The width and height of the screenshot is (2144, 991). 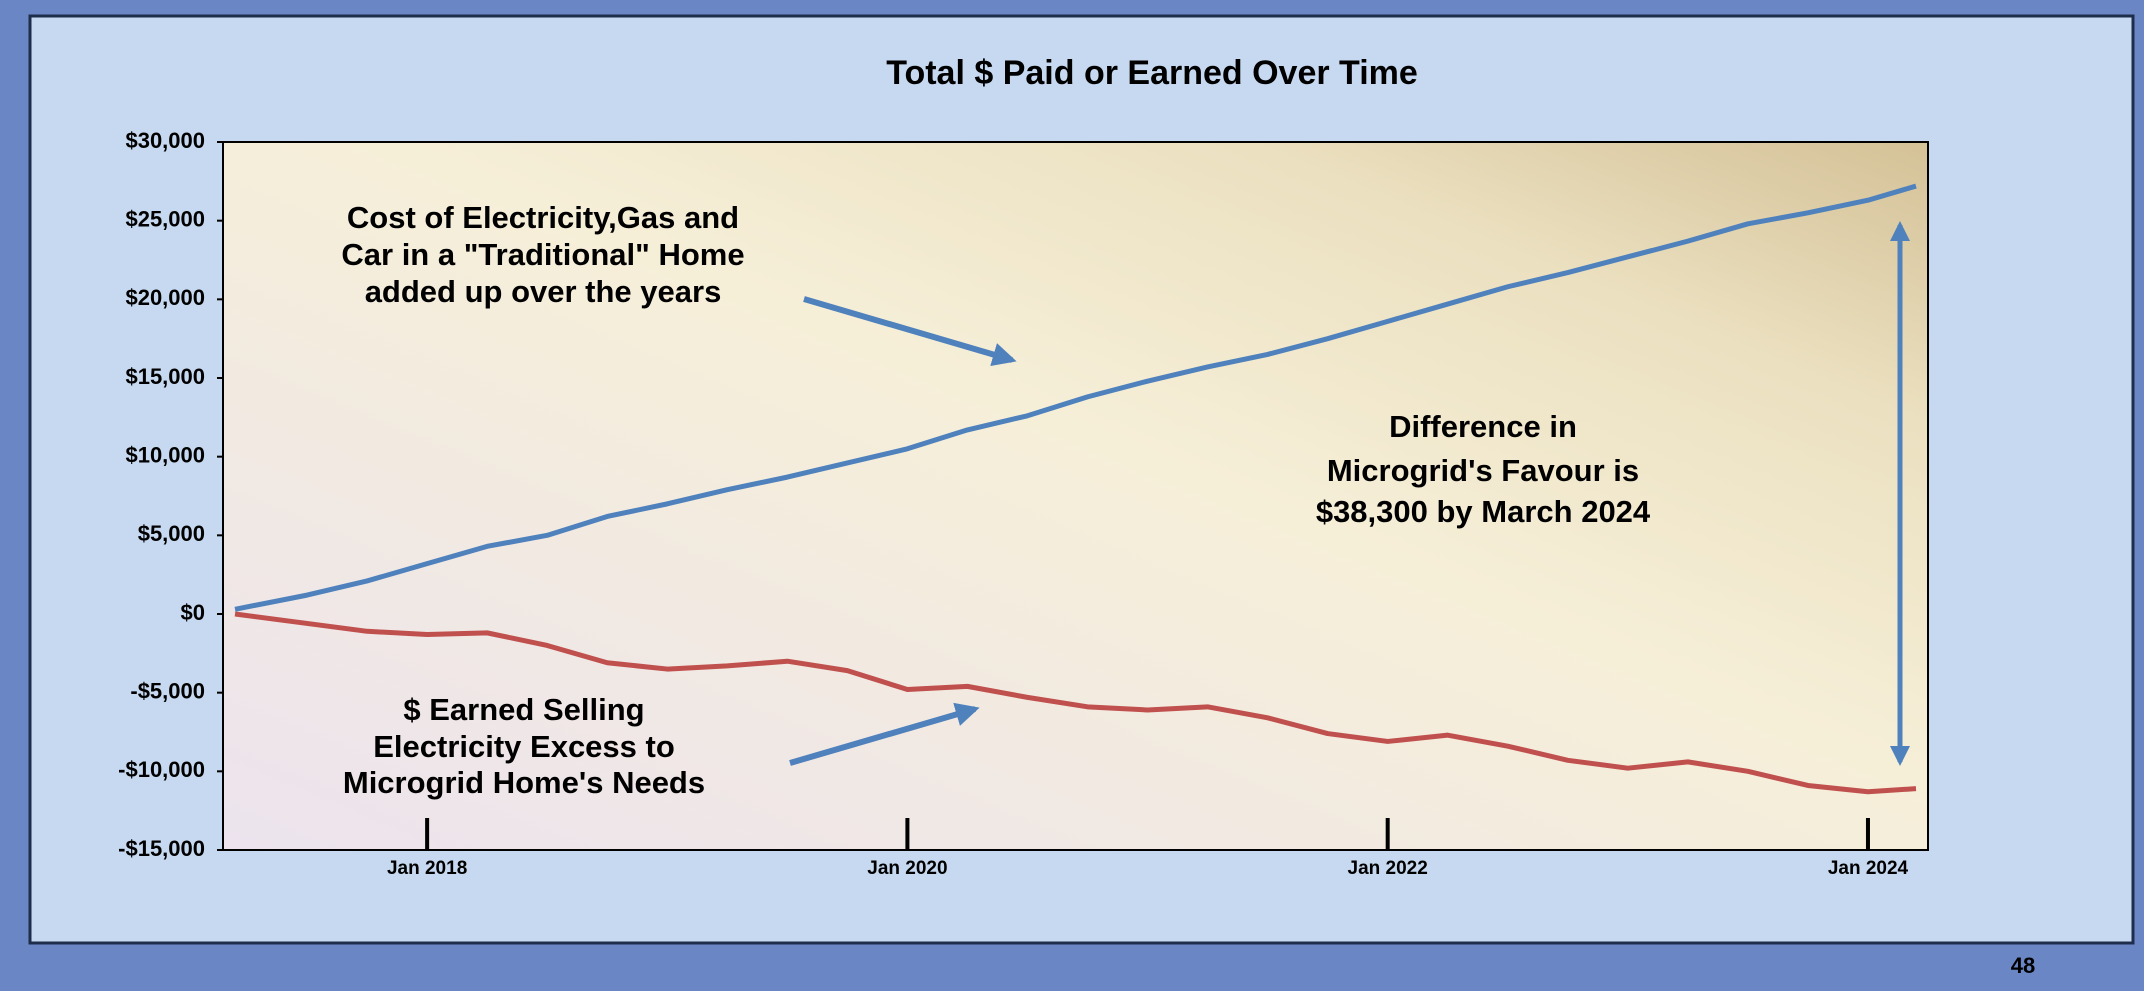 What do you see at coordinates (2023, 965) in the screenshot?
I see `page-number: 48` at bounding box center [2023, 965].